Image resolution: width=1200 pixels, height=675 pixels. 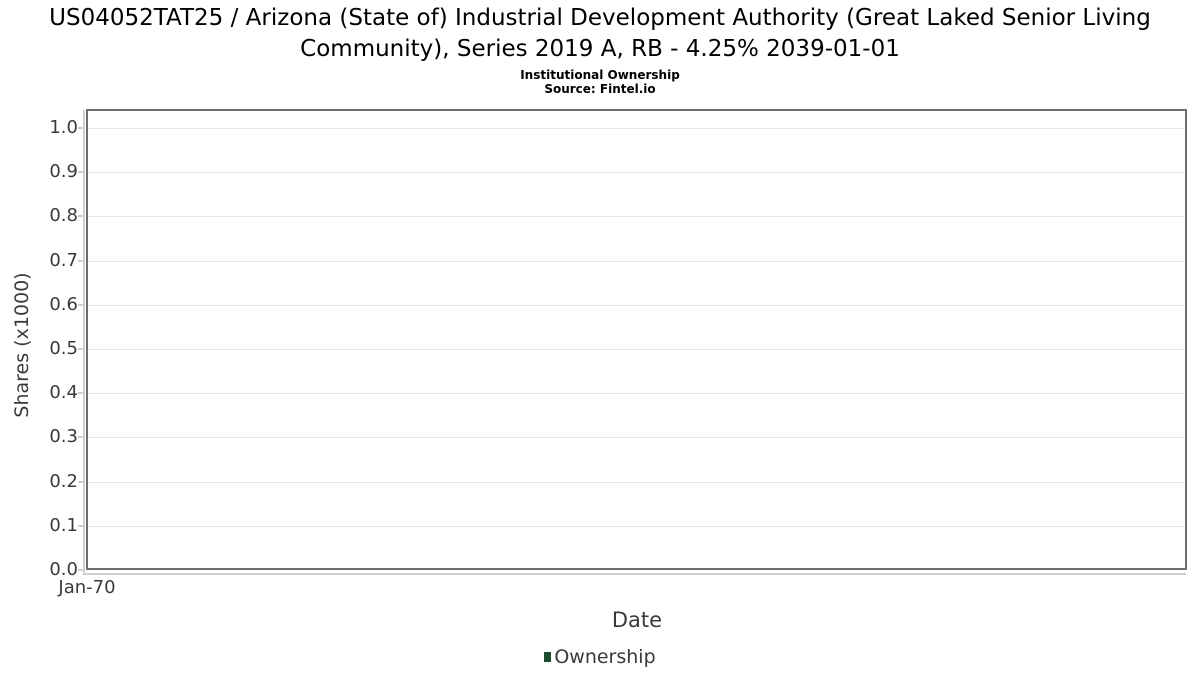 I want to click on chart-subtitle: Institutional Ownership, so click(x=600, y=75).